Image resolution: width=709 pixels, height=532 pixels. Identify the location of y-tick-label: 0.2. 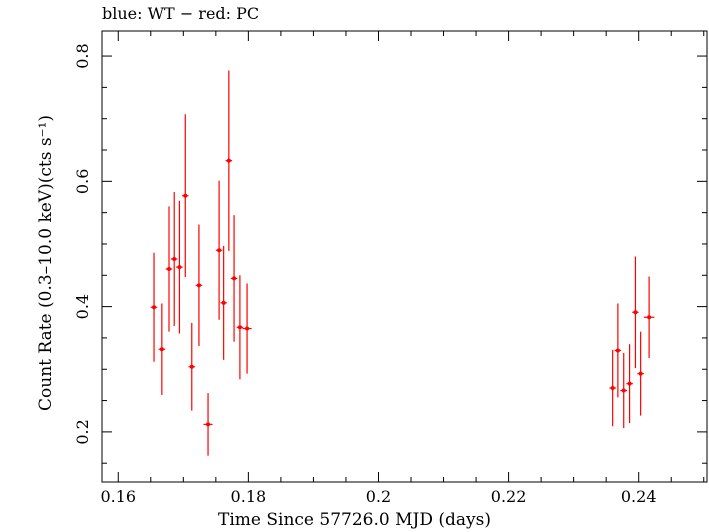
(82, 431).